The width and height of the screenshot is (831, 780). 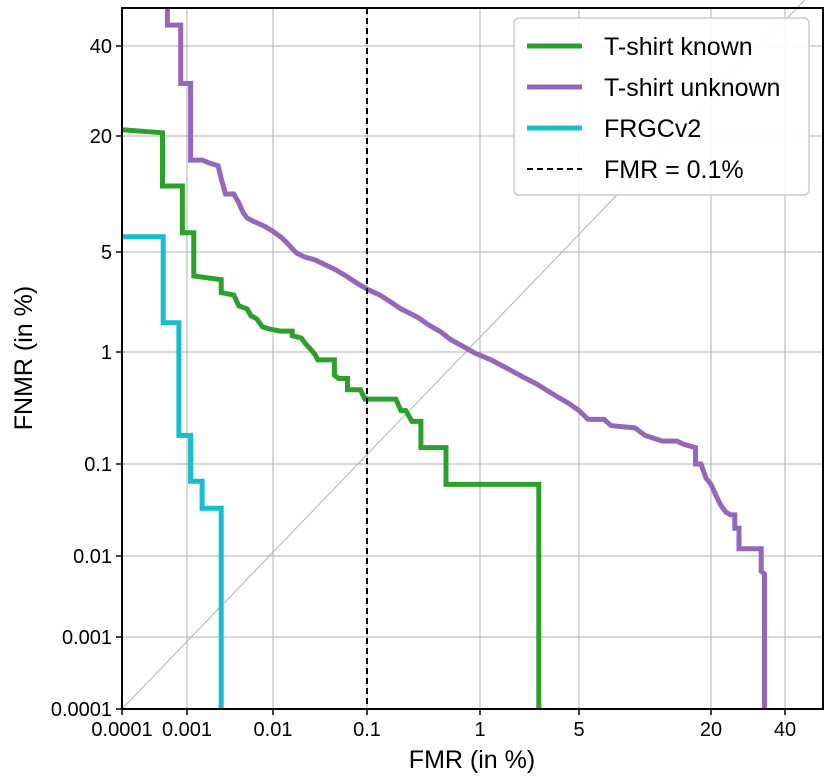 What do you see at coordinates (87, 638) in the screenshot?
I see `y-tick-label: 0.001` at bounding box center [87, 638].